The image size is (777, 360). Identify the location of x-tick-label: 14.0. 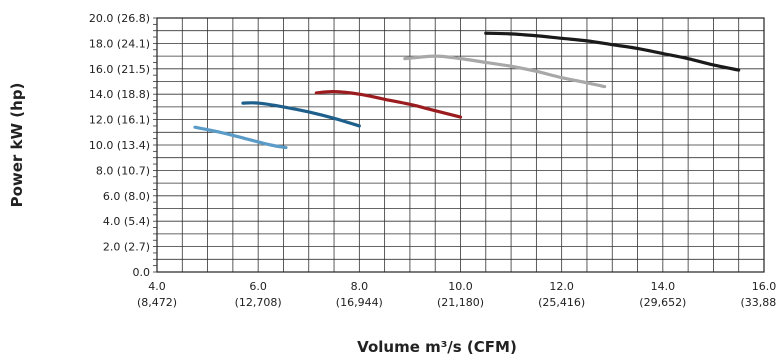
(663, 286).